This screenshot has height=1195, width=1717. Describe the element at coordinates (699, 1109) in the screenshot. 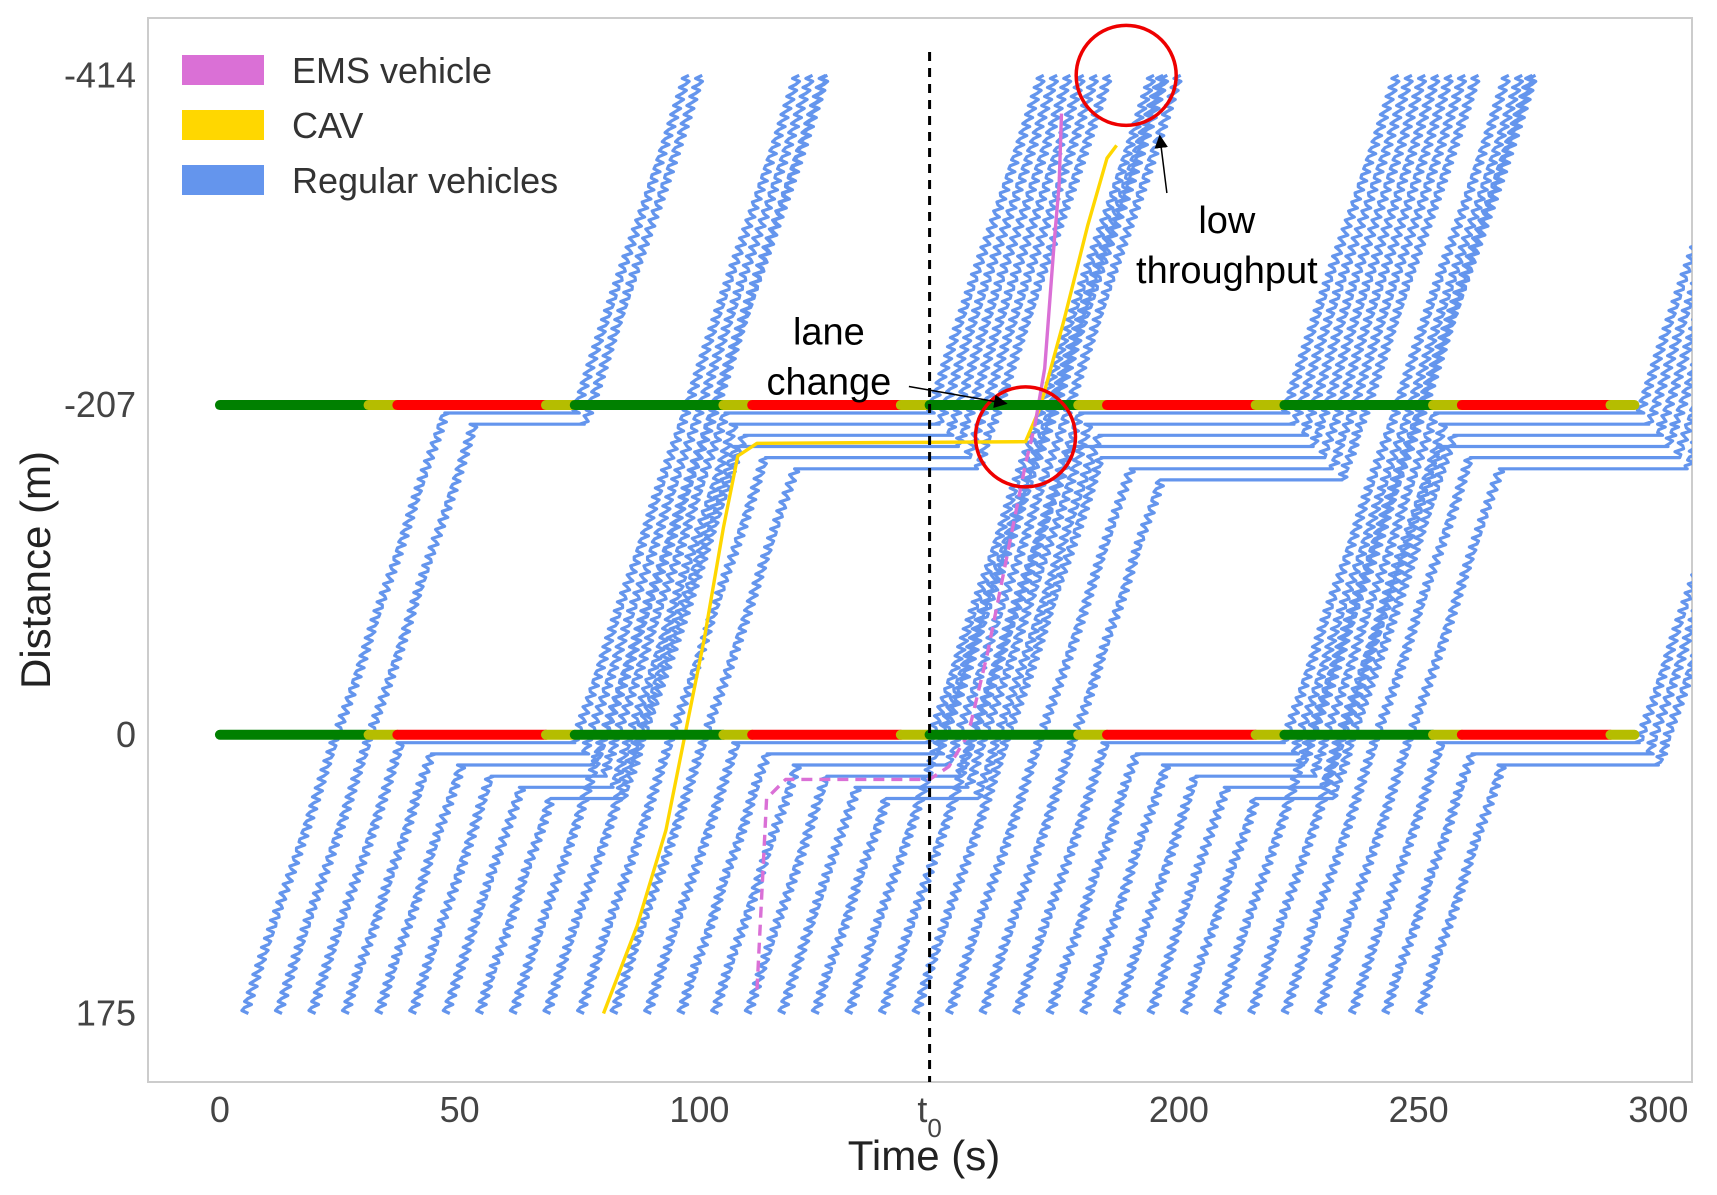

I see `x-tick-label: 100` at that location.